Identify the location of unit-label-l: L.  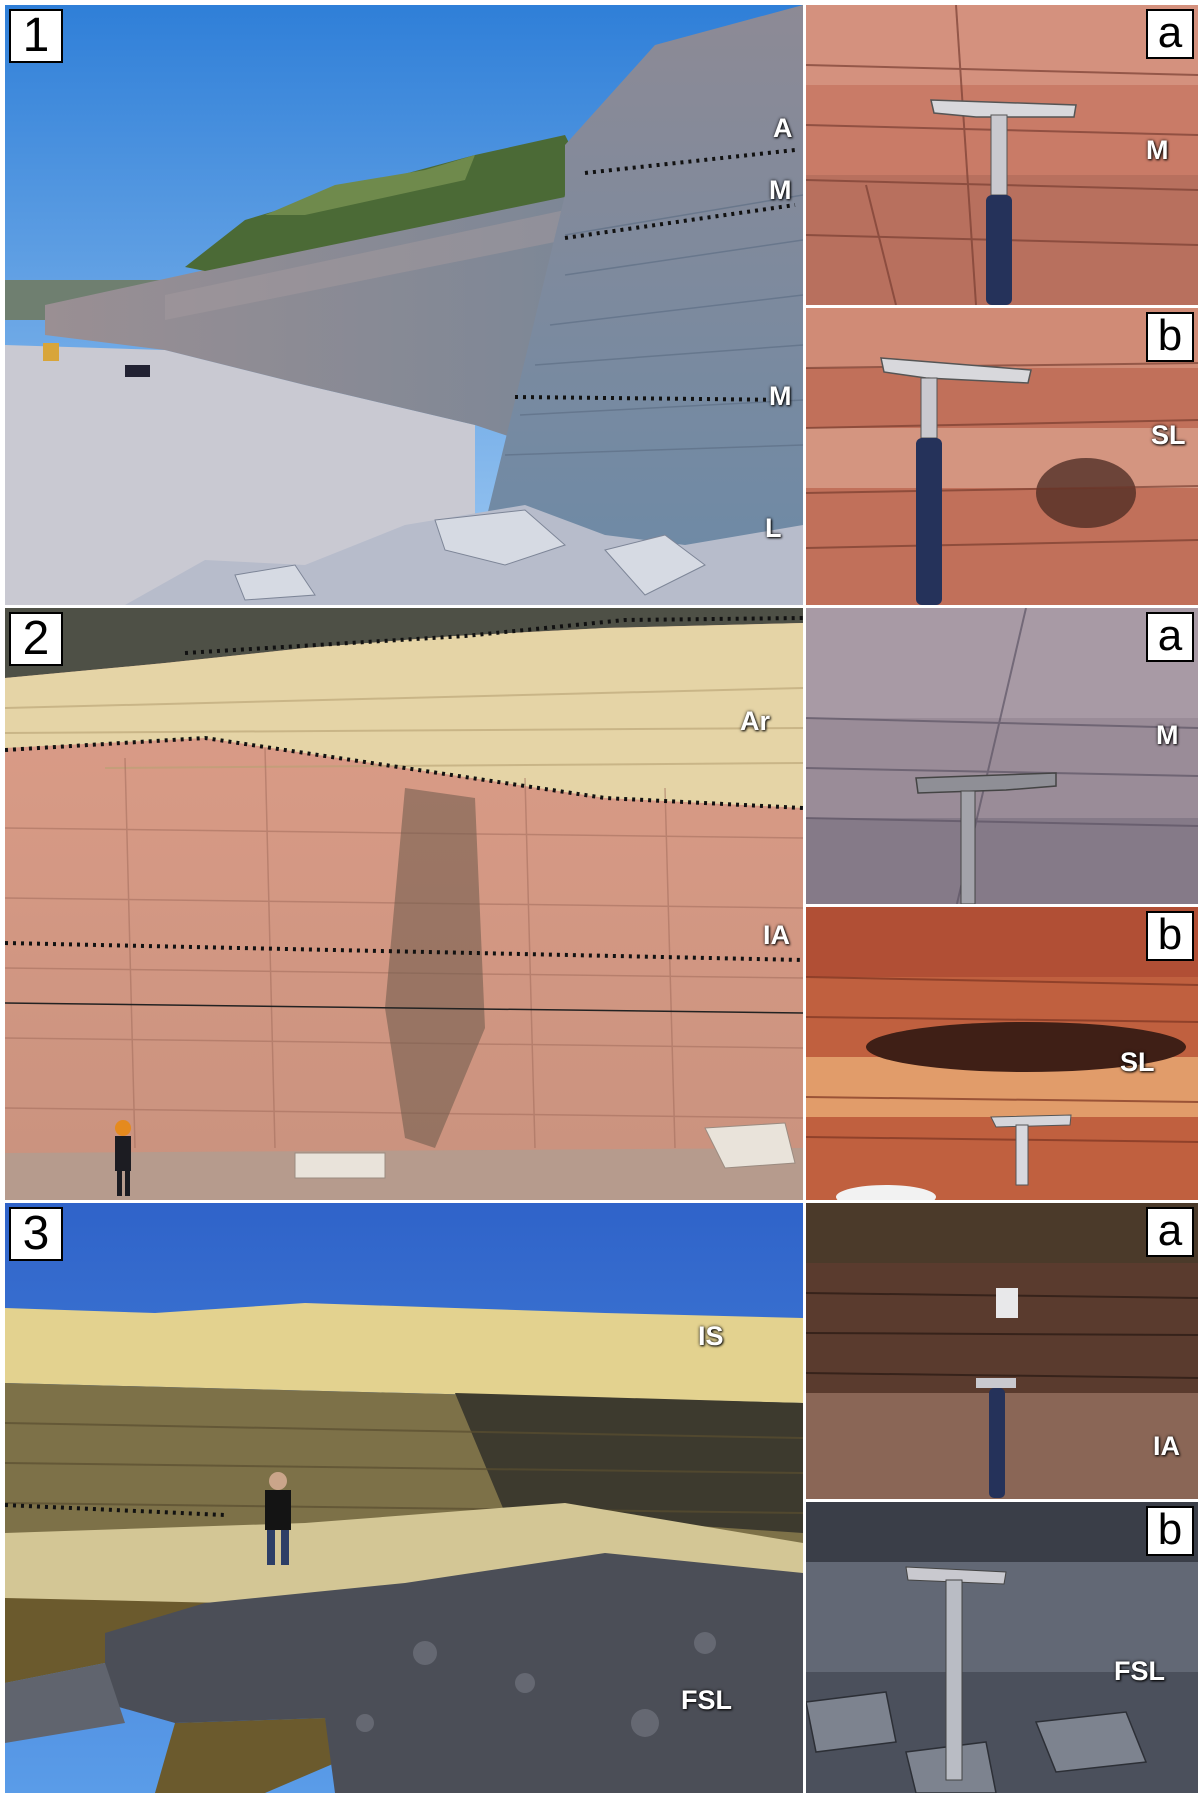
(773, 528).